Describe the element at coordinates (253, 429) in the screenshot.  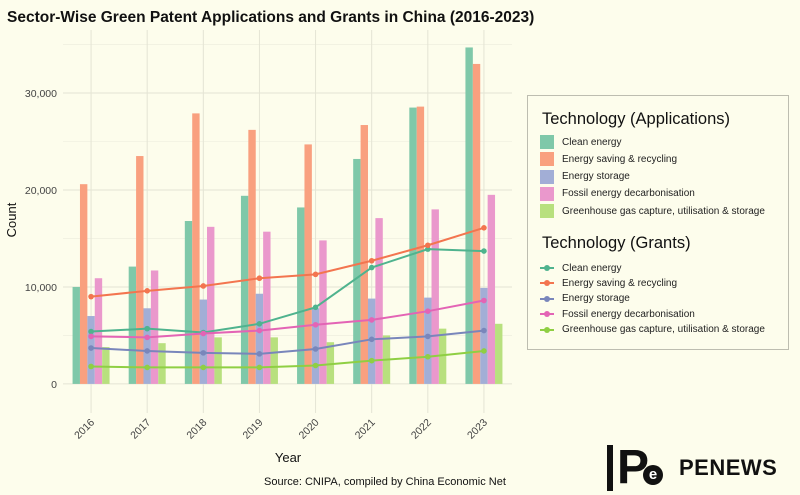
I see `x-tick-label-2019: 2019` at that location.